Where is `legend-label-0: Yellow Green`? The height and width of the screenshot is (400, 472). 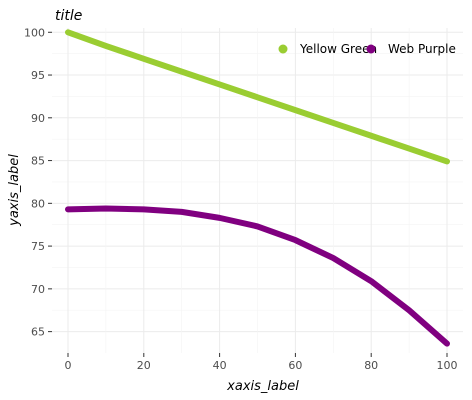 legend-label-0: Yellow Green is located at coordinates (338, 49).